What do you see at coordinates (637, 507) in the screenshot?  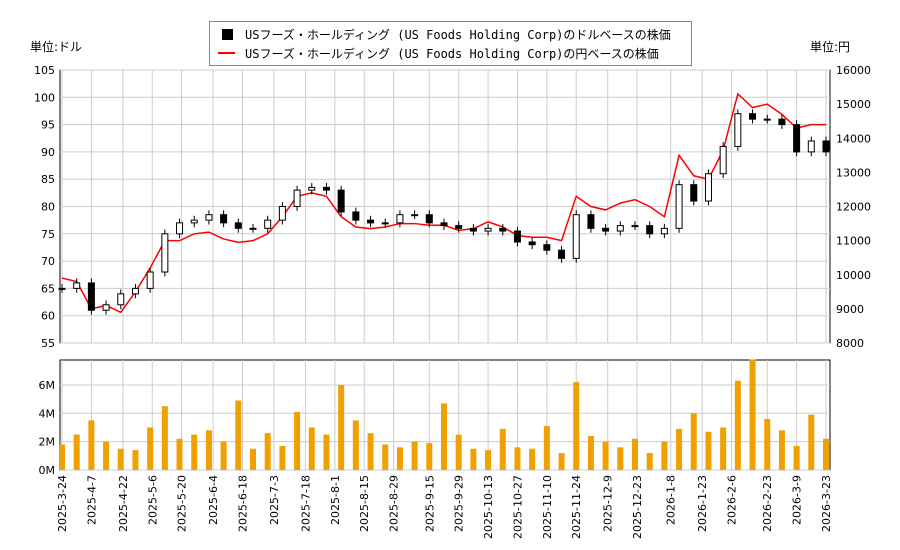 I see `x-tick-label: 2025-12-23` at bounding box center [637, 507].